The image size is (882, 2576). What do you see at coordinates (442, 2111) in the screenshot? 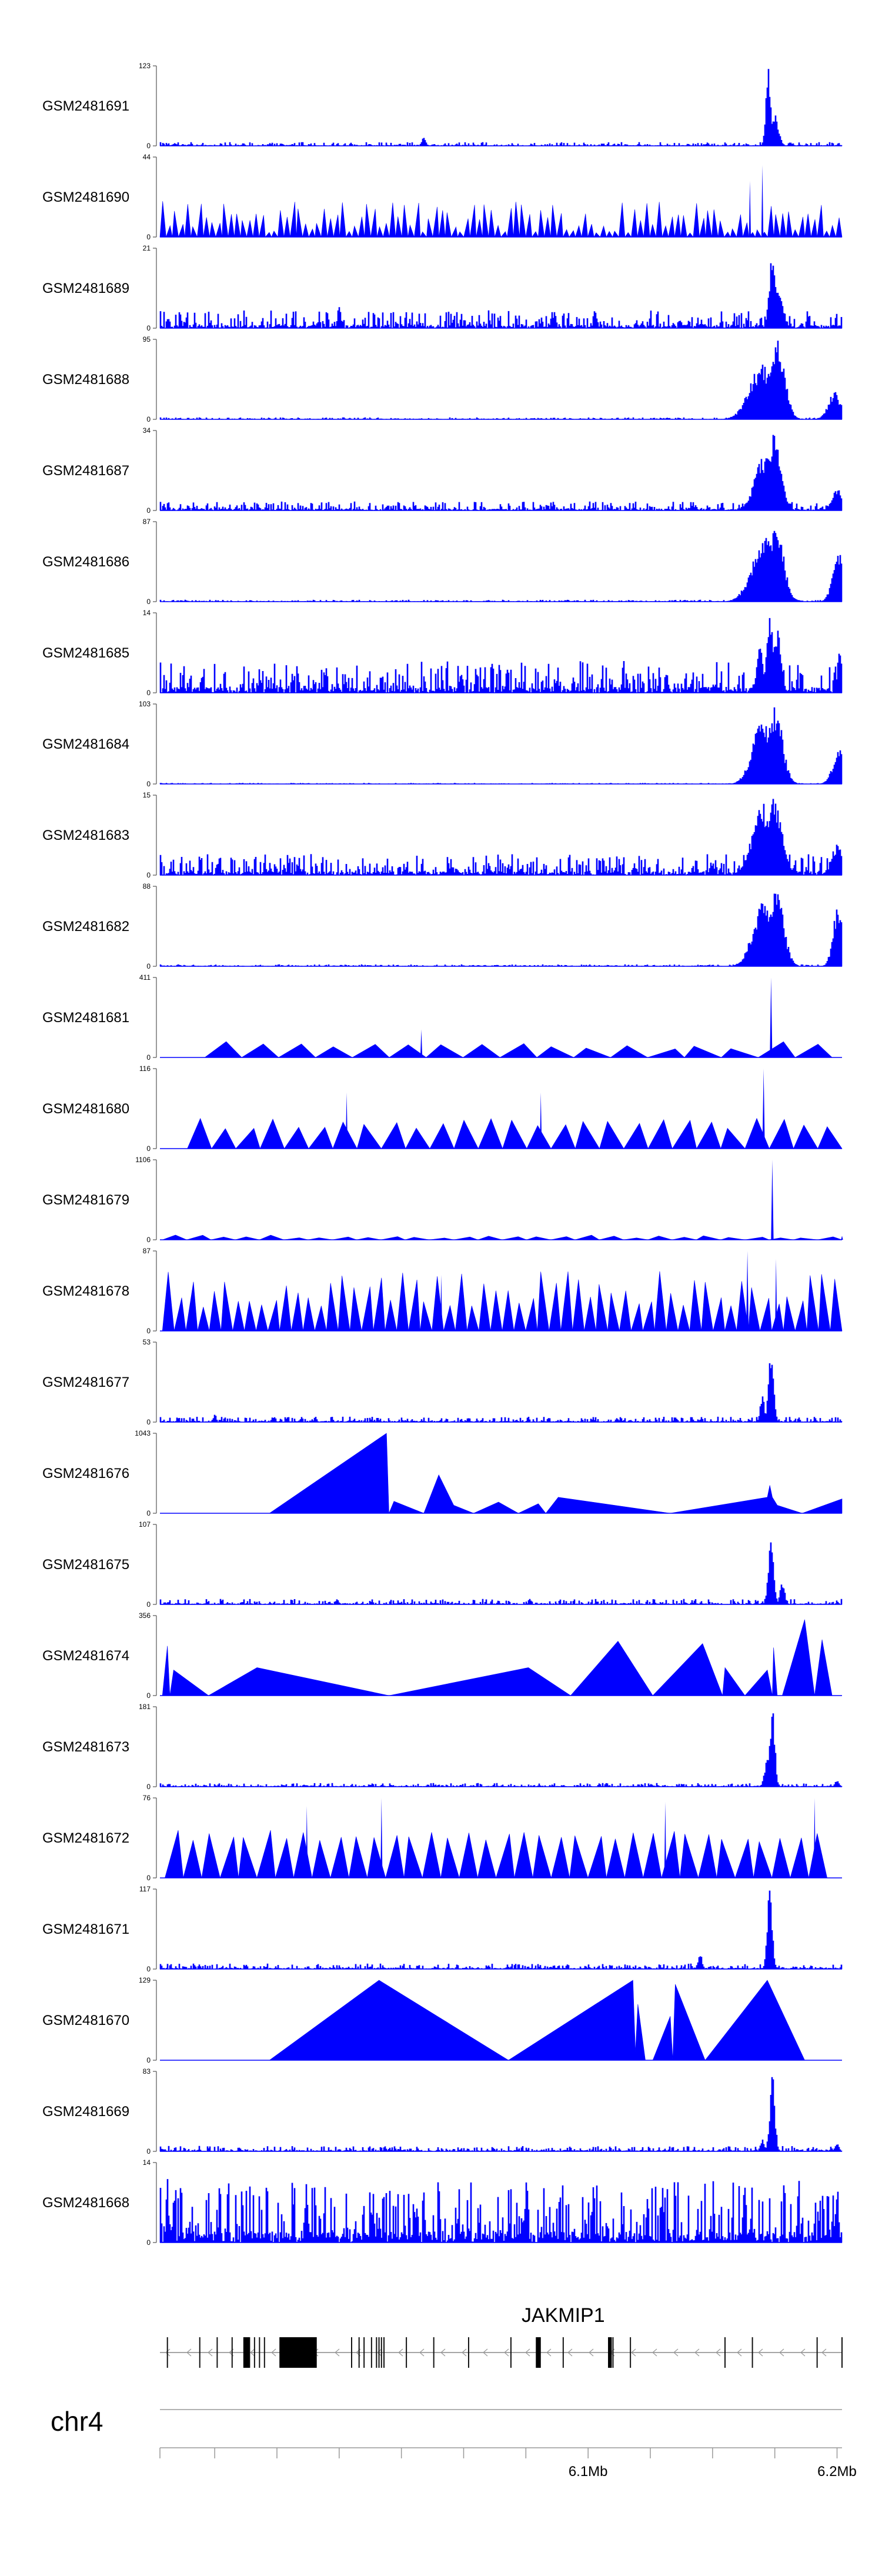
I see `track-GSM2481669: GSM2481669 83 0` at bounding box center [442, 2111].